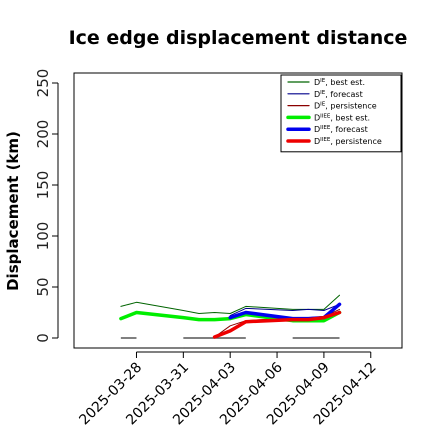  I want to click on legend-label-5: DIIEE, persistence, so click(348, 141).